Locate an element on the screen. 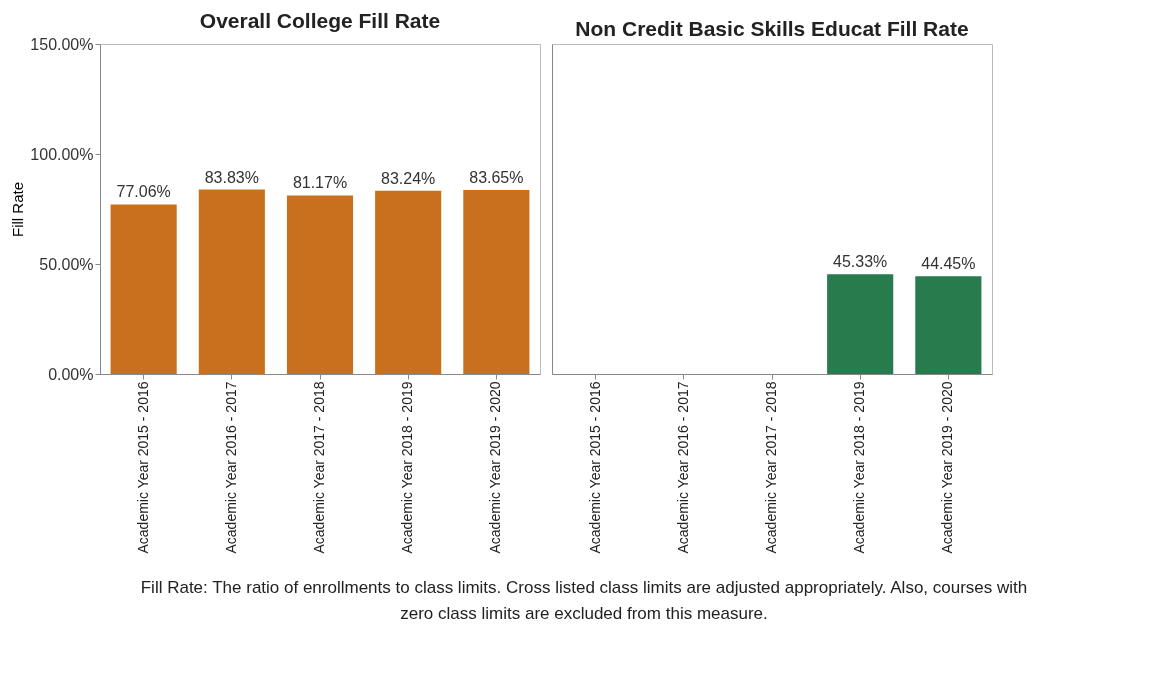  text: Fill Rate: The ratio of enrollments to class limits. Cross listed class limits are adjusted appropriately. Also, courses with zero class limits are excluded from this measure. is located at coordinates (584, 601).